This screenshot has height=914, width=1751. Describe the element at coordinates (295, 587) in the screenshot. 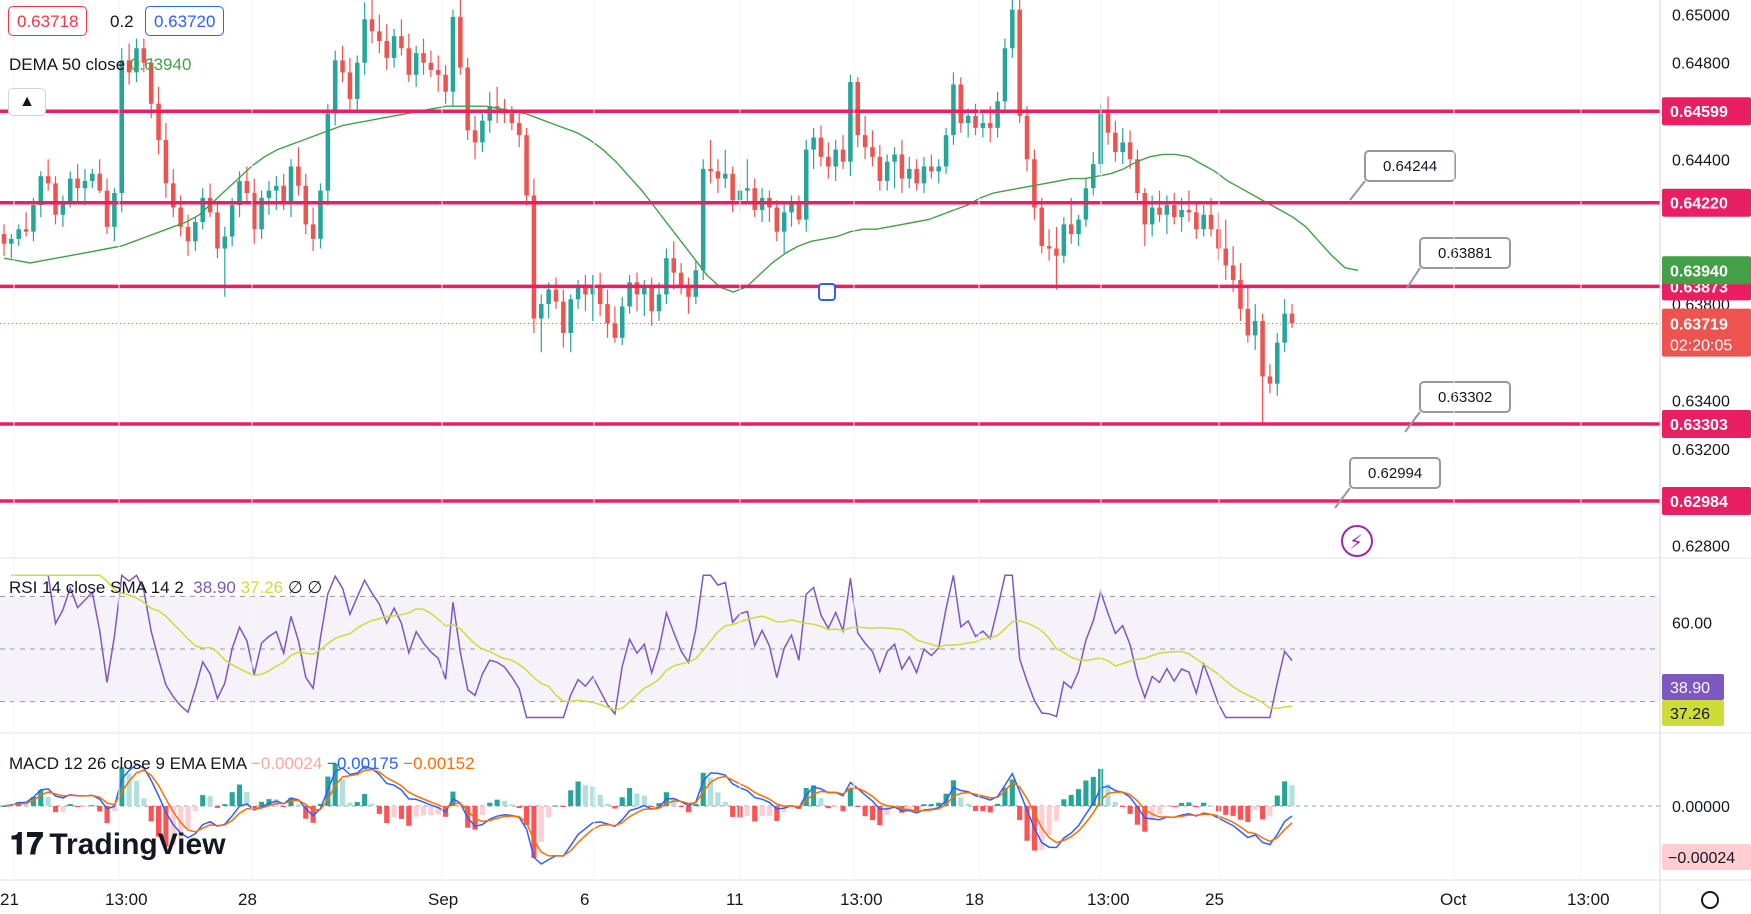

I see `rsi-extra-1: ∅` at that location.